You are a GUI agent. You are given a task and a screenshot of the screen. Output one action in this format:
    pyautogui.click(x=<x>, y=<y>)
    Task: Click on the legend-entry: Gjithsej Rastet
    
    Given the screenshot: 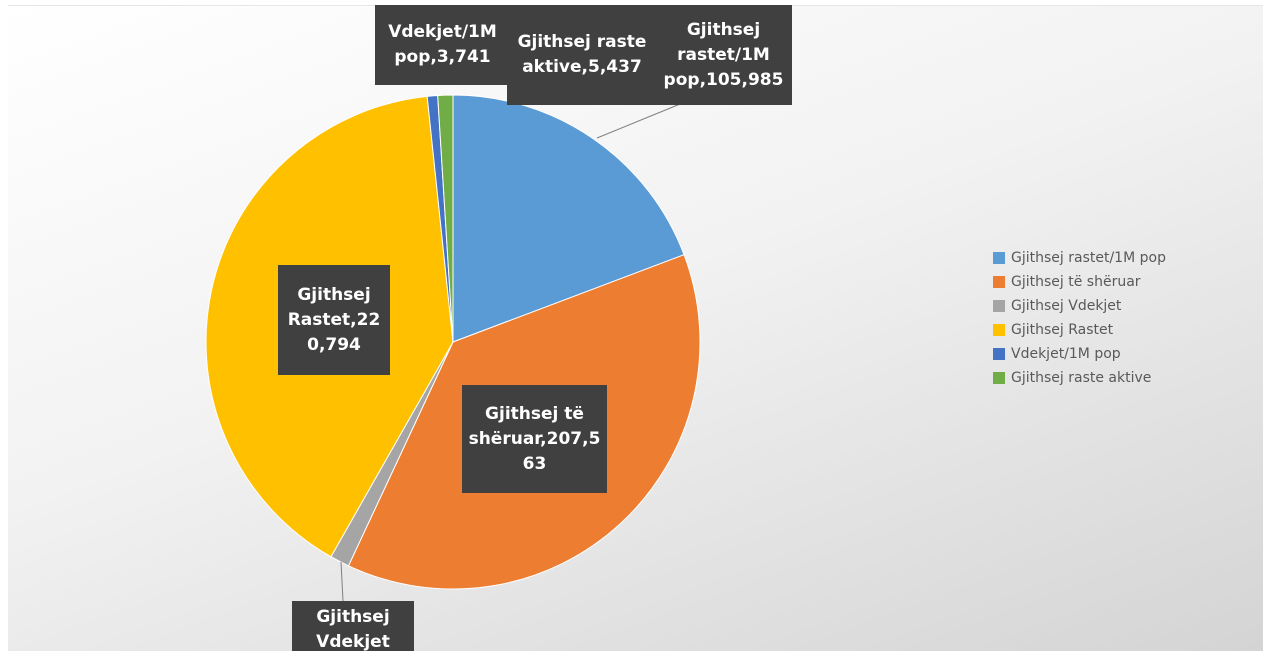 What is the action you would take?
    pyautogui.click(x=1053, y=330)
    